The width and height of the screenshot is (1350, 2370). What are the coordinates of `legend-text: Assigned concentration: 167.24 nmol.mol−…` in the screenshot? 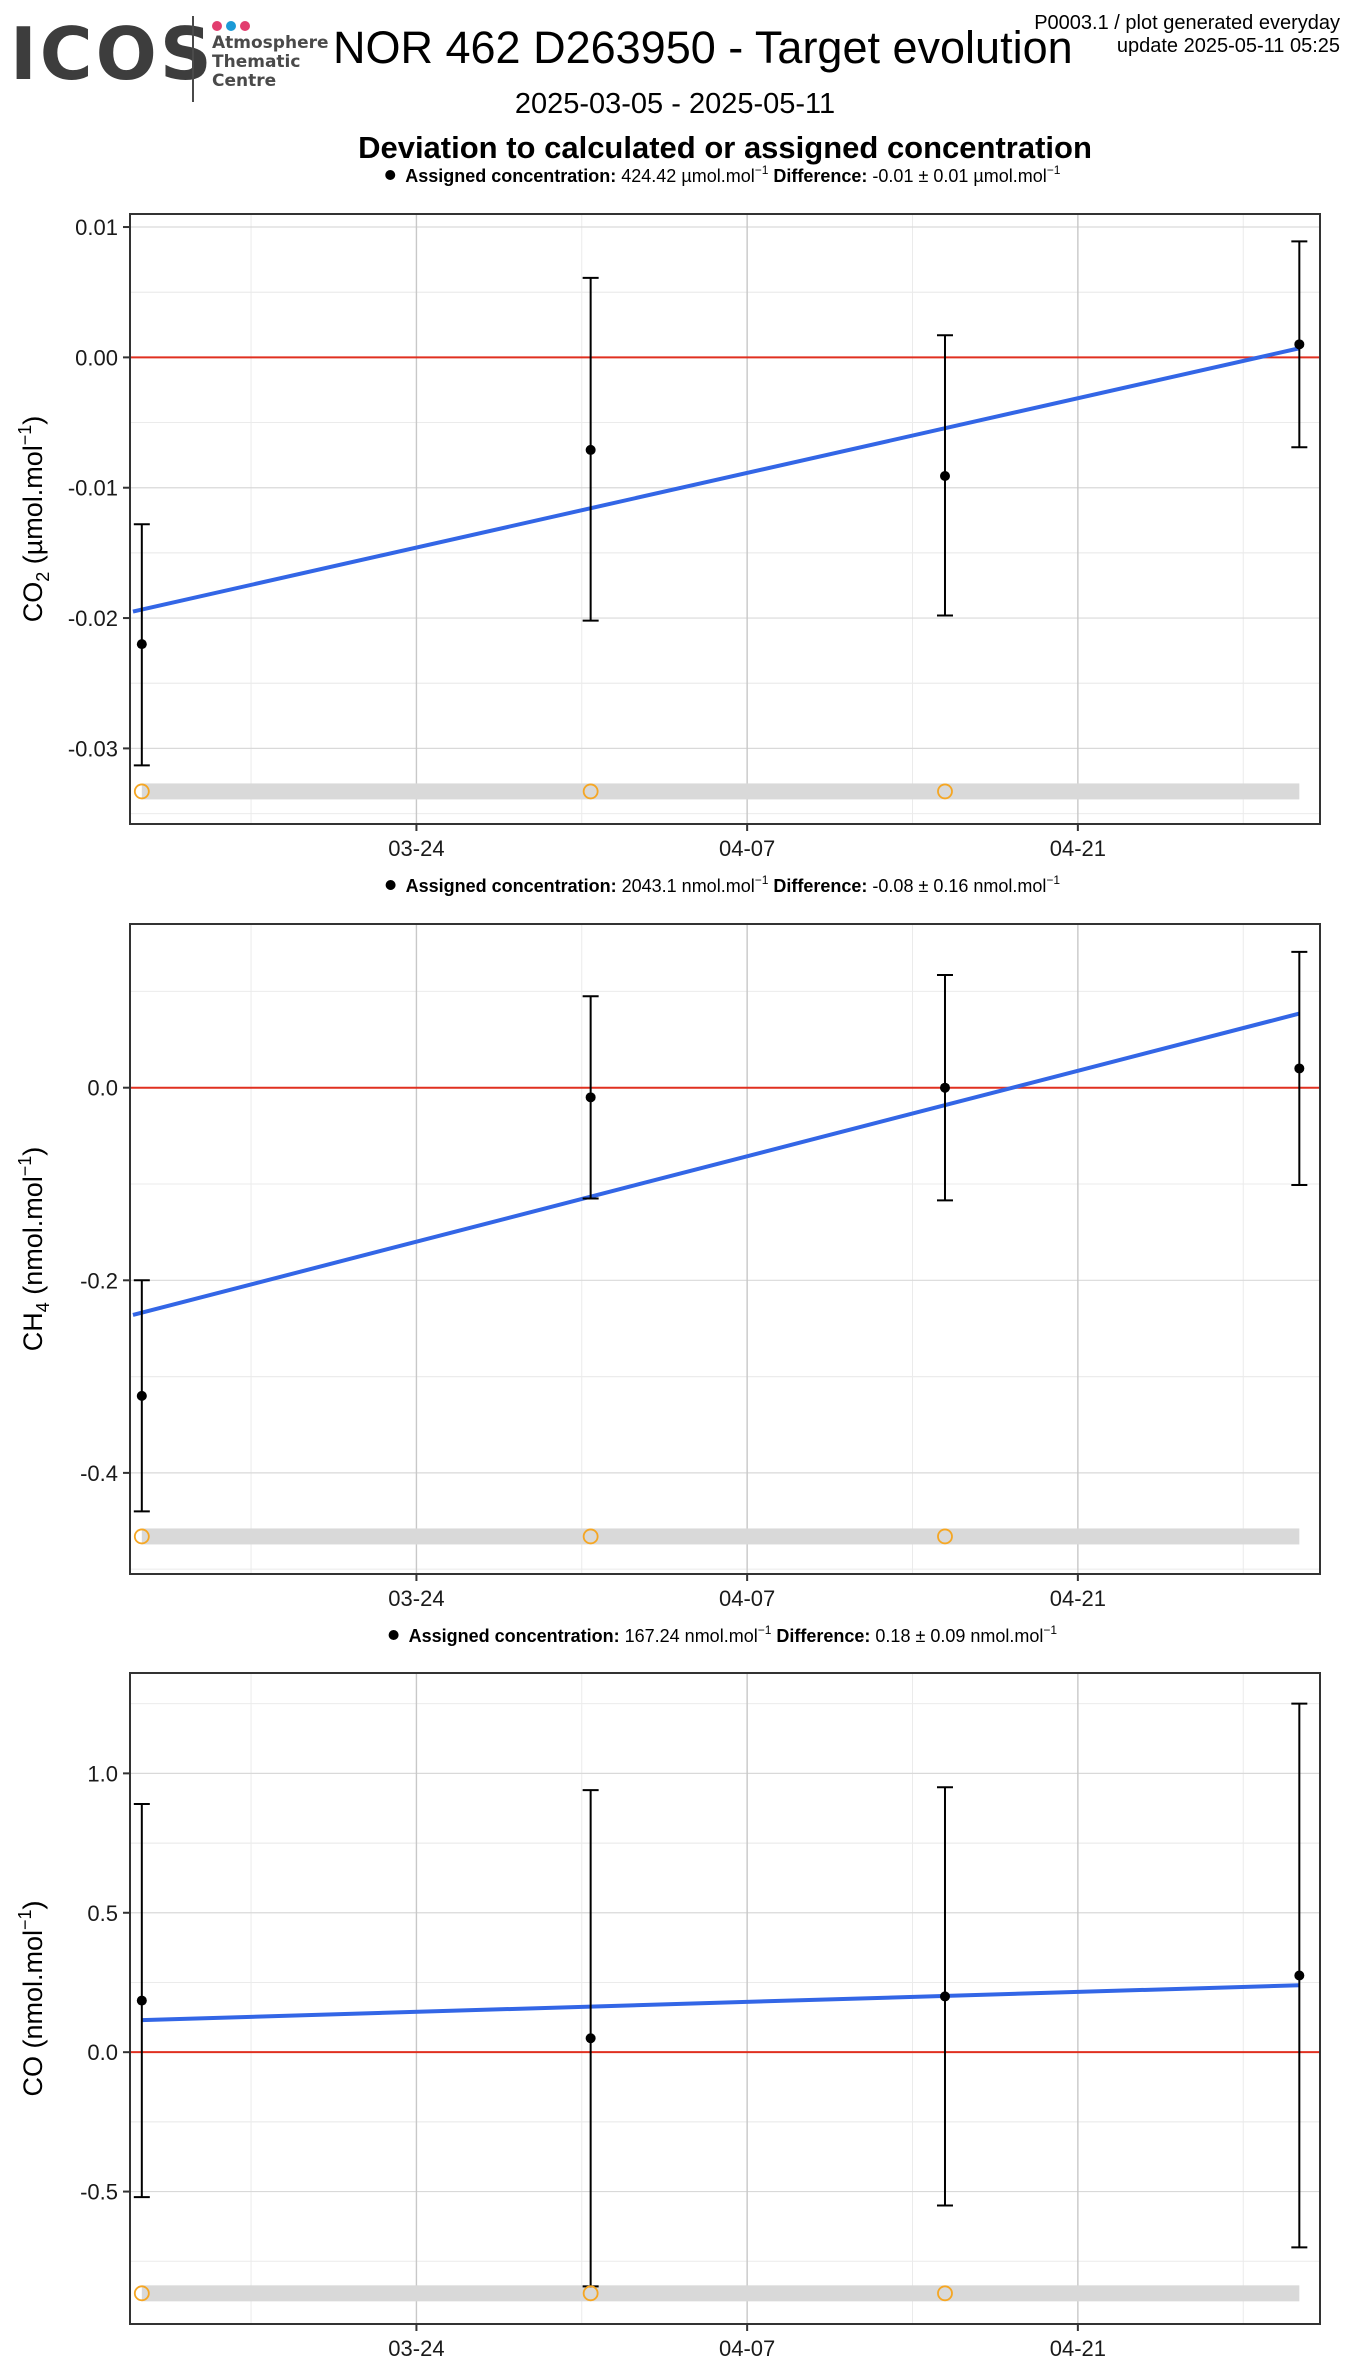 It's located at (733, 1634).